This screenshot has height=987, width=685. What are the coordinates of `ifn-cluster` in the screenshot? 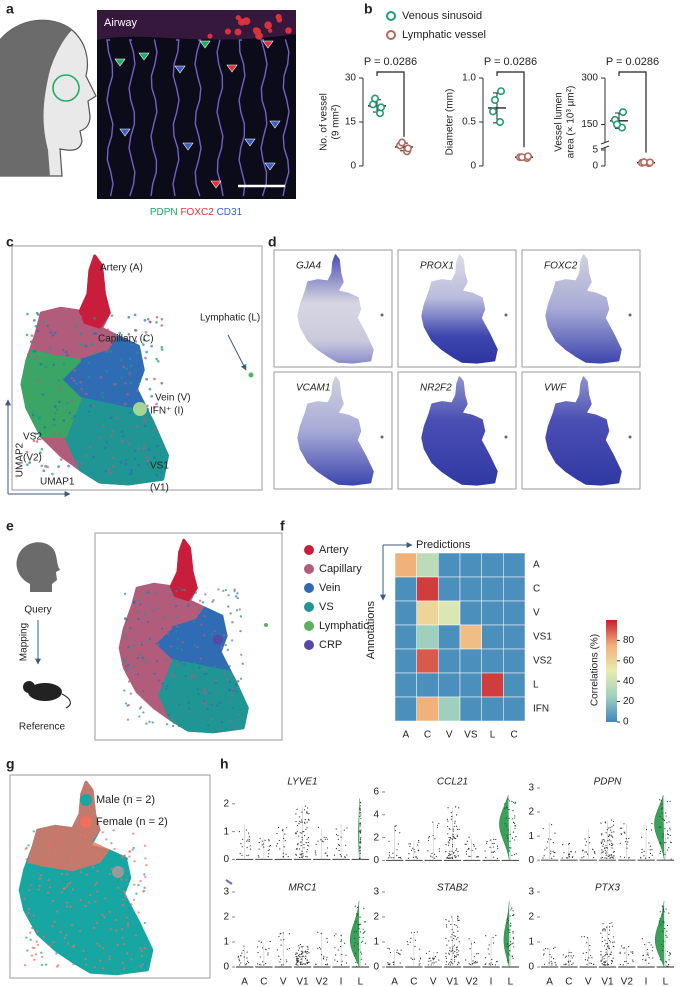 It's located at (140, 409).